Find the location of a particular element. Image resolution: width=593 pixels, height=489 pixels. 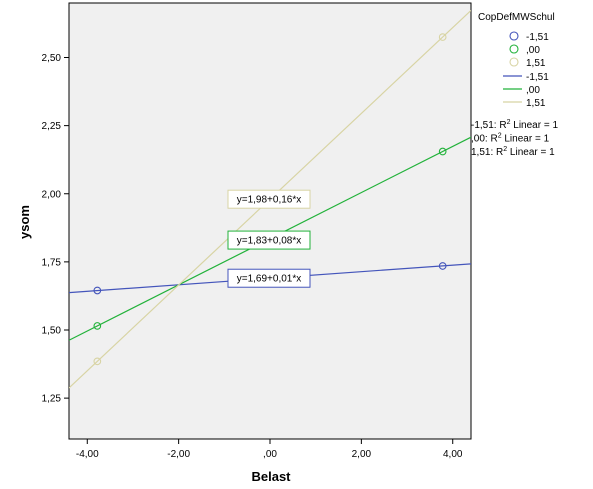

x-axis-label: Belast is located at coordinates (271, 476).